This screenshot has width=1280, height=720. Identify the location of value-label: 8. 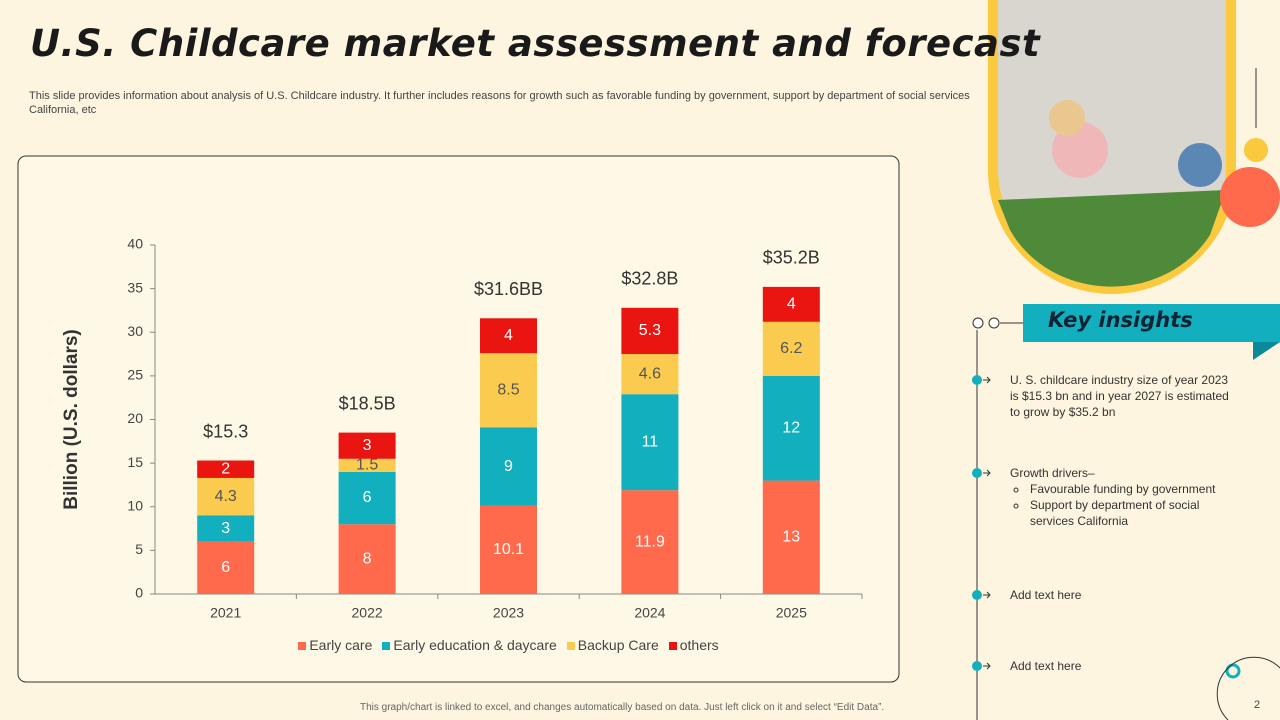
(367, 558).